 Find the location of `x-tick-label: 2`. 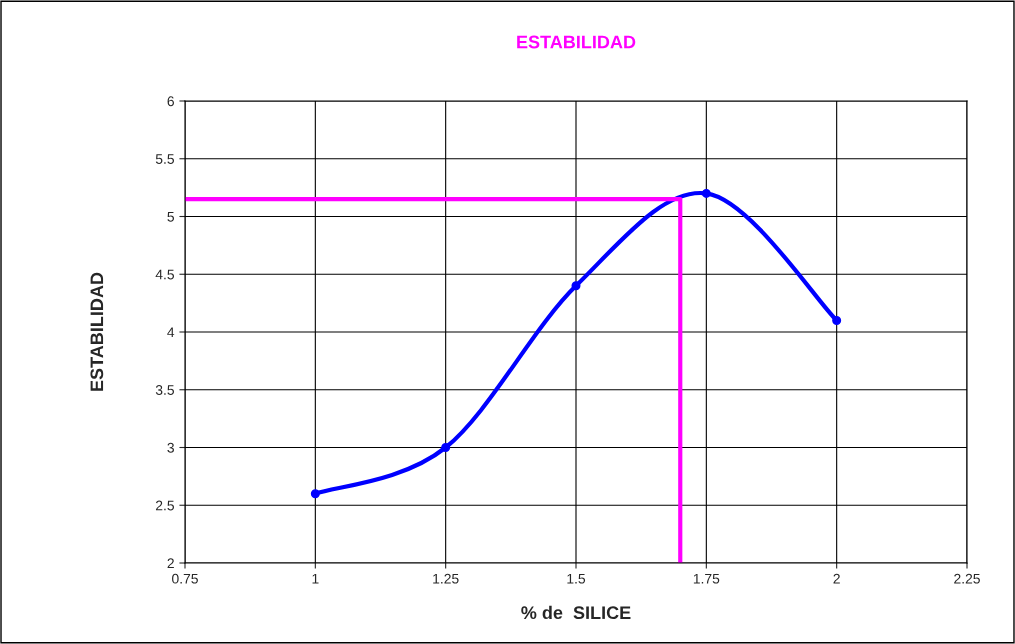

x-tick-label: 2 is located at coordinates (836, 578).